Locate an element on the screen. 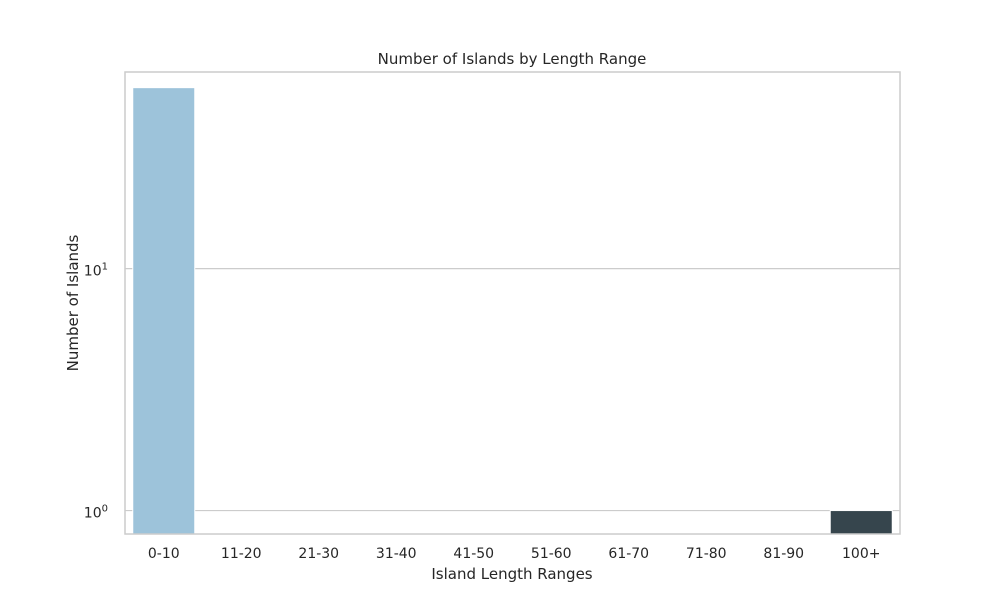 The width and height of the screenshot is (1000, 604). x-tick-label: 100+ is located at coordinates (861, 554).